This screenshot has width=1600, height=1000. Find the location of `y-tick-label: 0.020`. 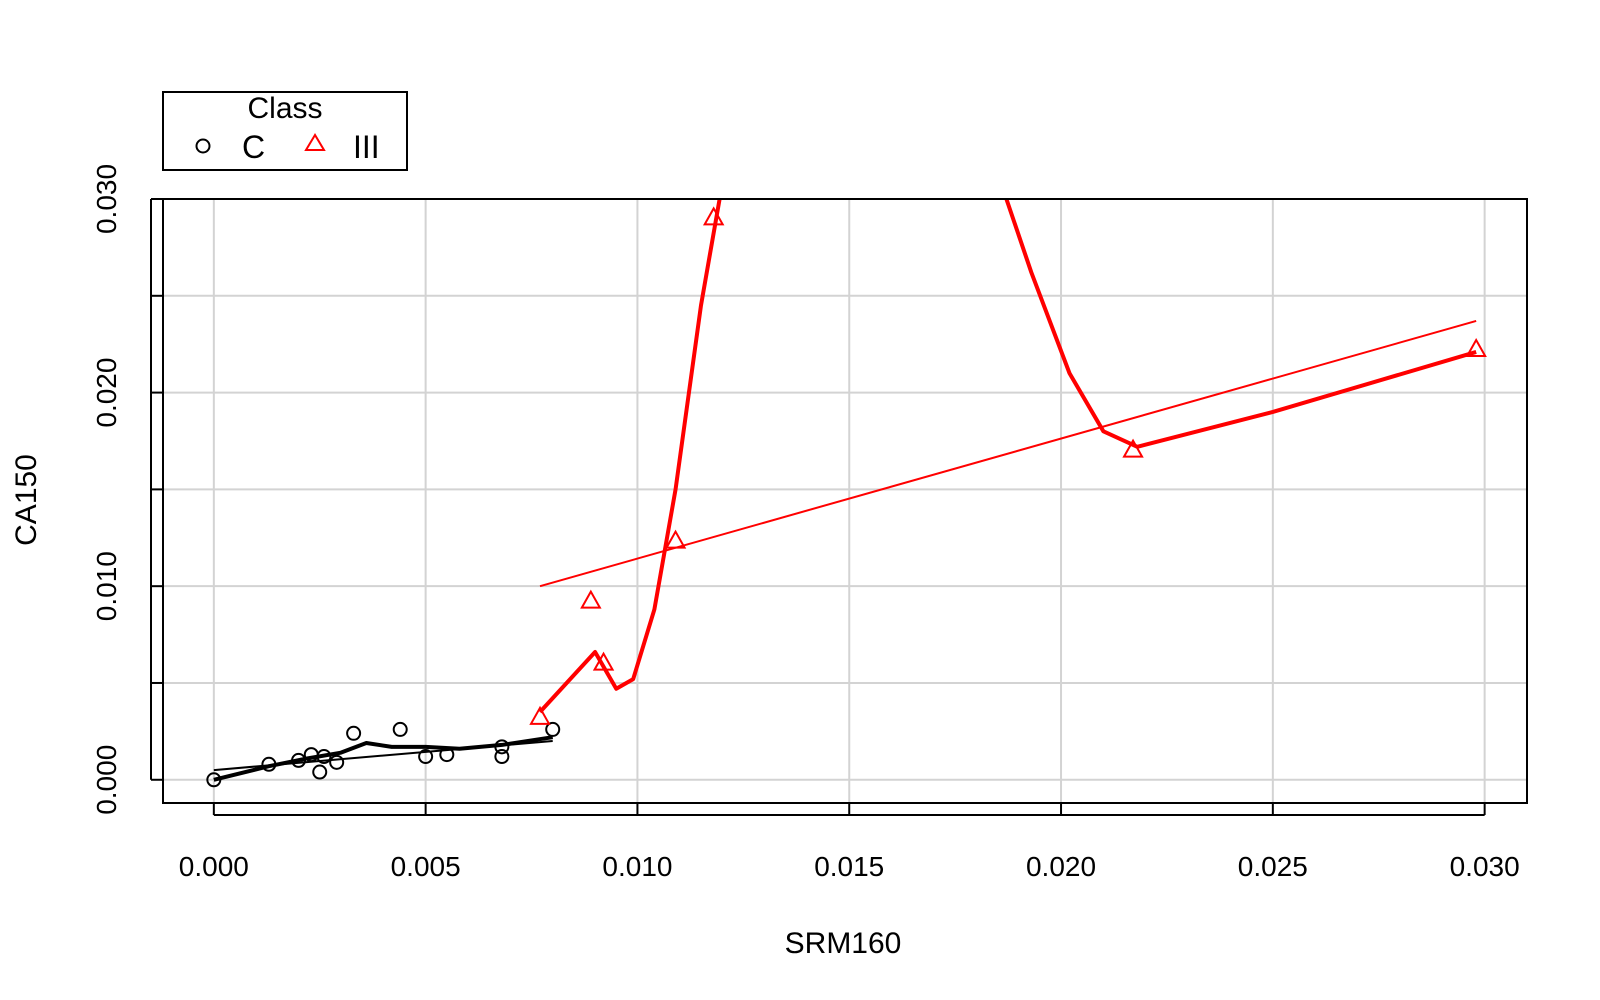

y-tick-label: 0.020 is located at coordinates (106, 393).